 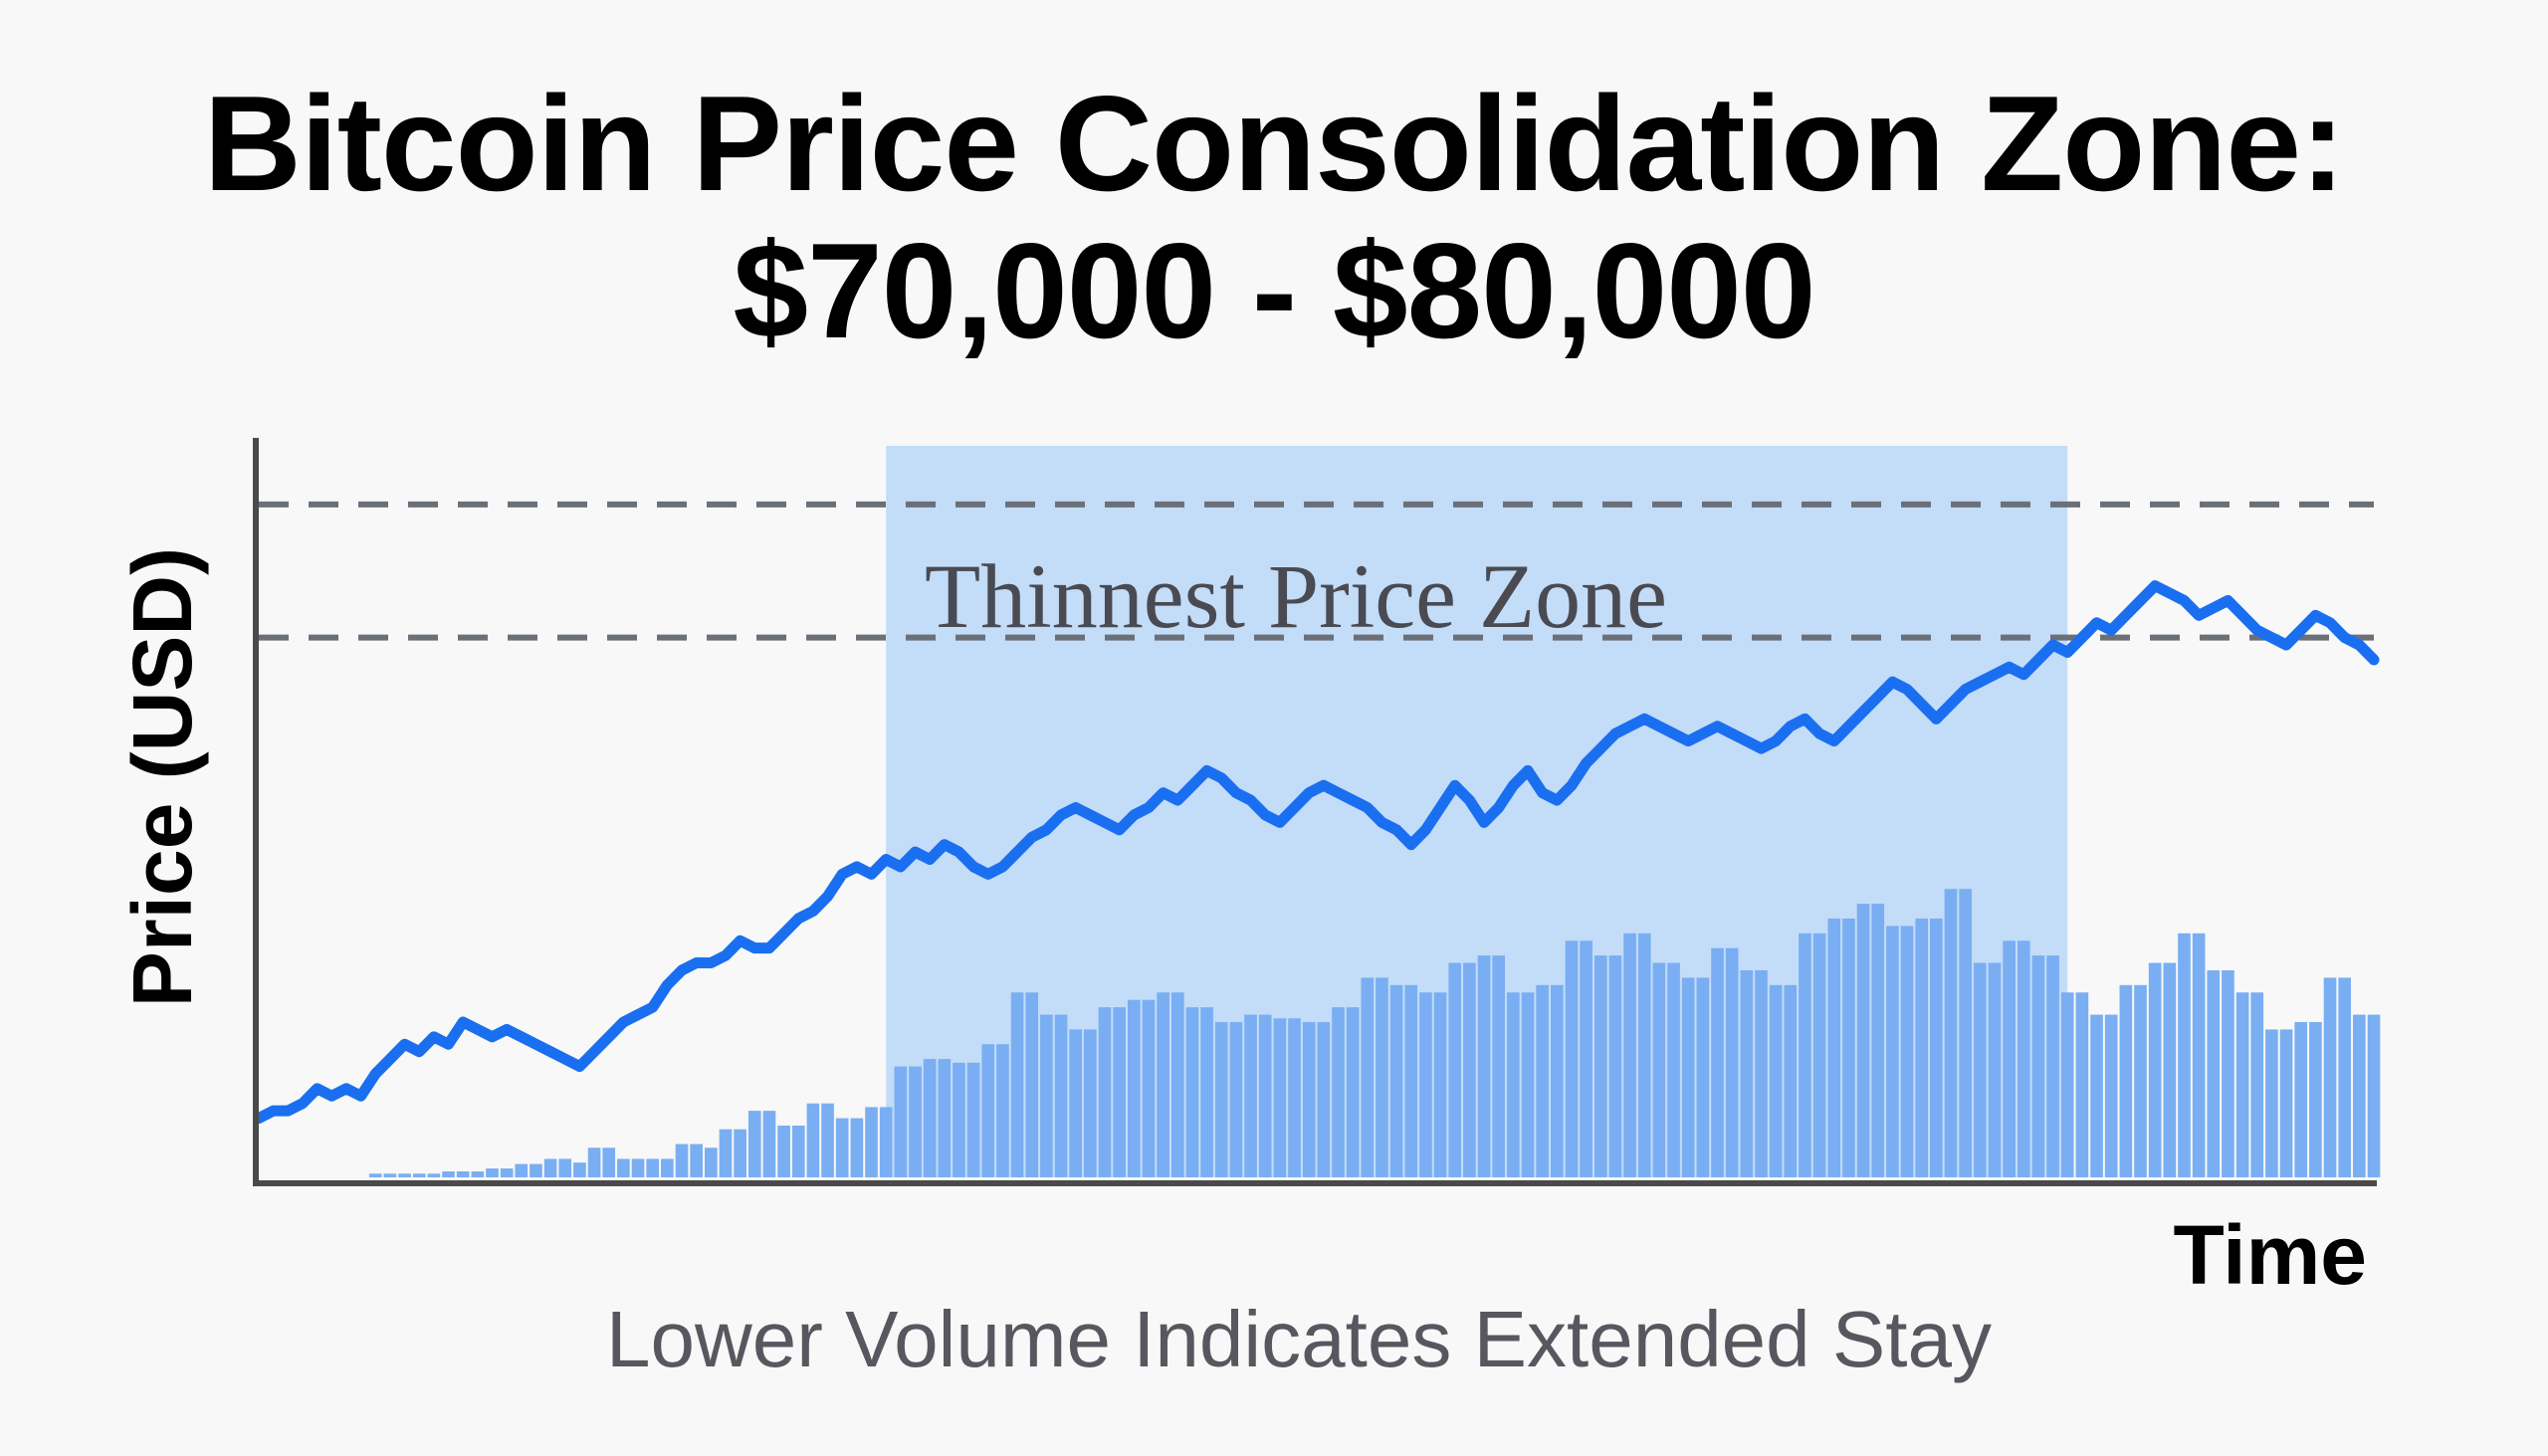 I want to click on x-axis-label: Time, so click(x=2270, y=1255).